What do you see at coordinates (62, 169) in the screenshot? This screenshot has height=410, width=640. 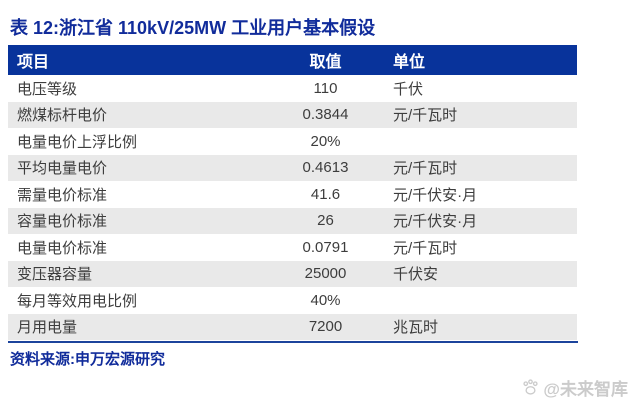 I see `cell-item: 平均电量电价` at bounding box center [62, 169].